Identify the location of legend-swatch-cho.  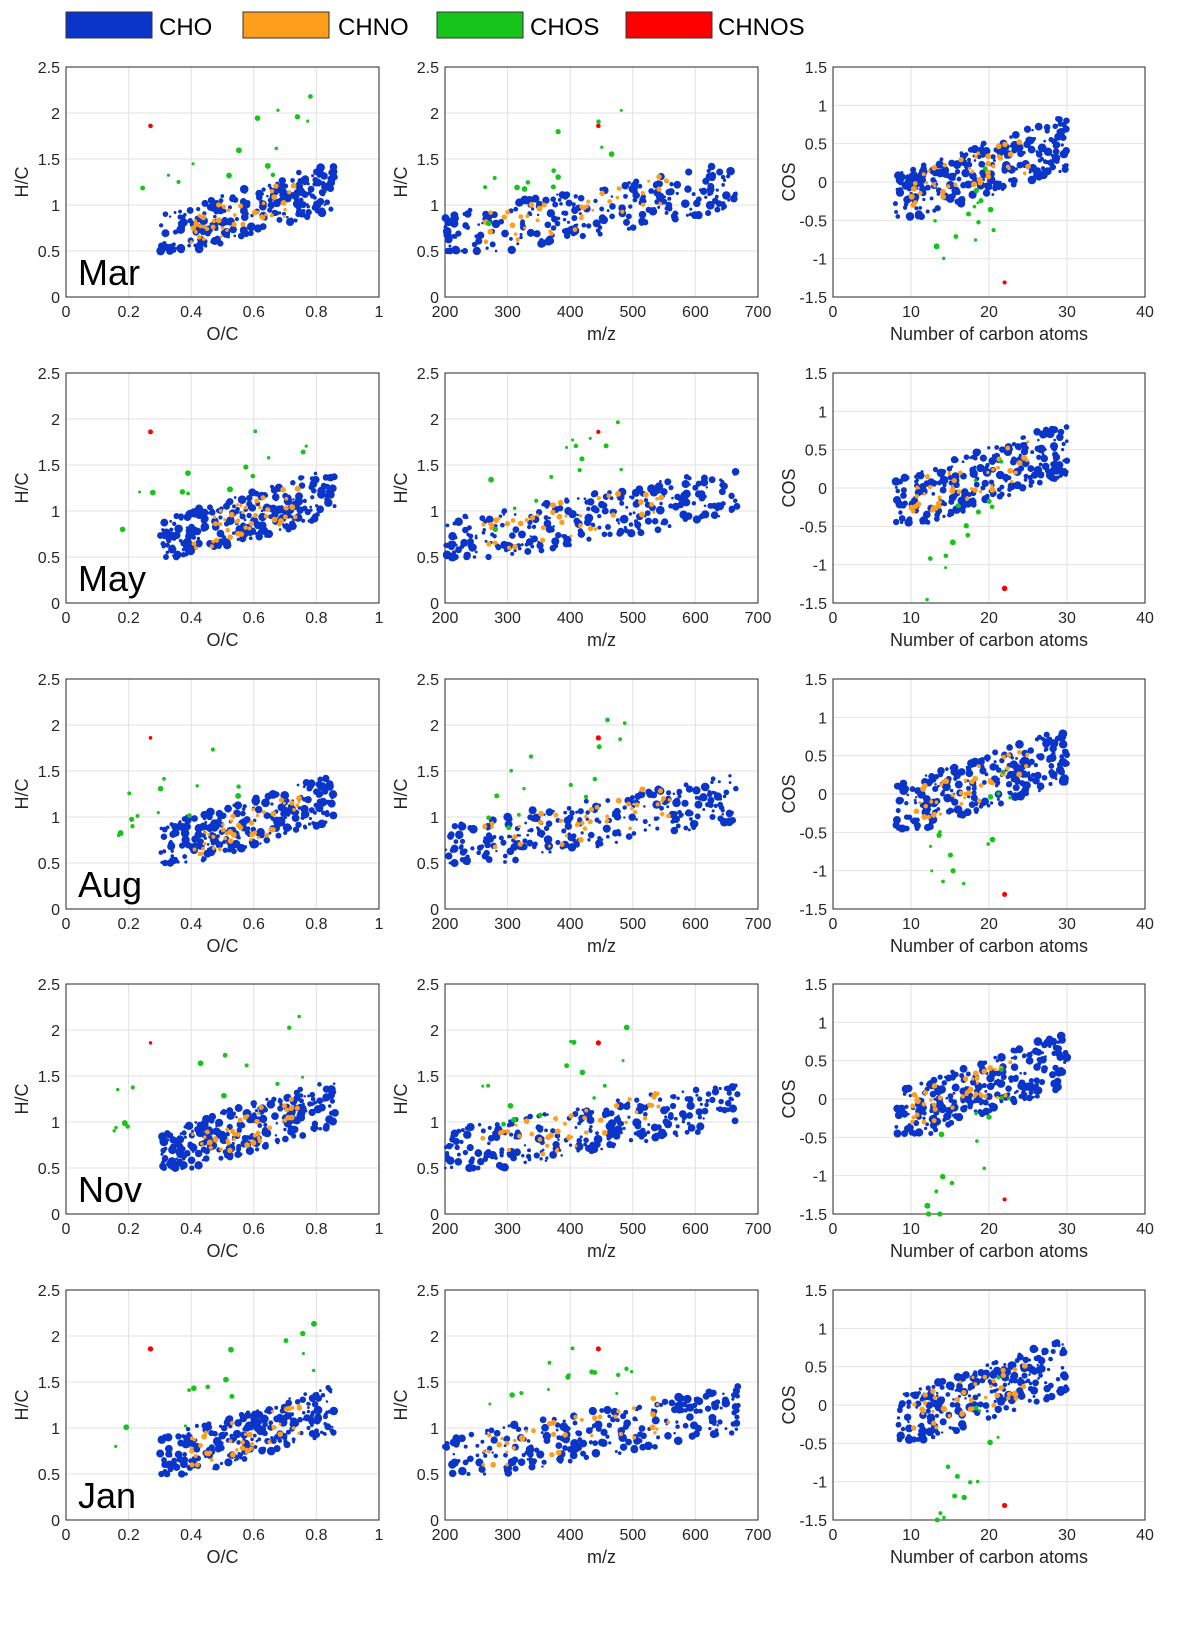
(109, 25).